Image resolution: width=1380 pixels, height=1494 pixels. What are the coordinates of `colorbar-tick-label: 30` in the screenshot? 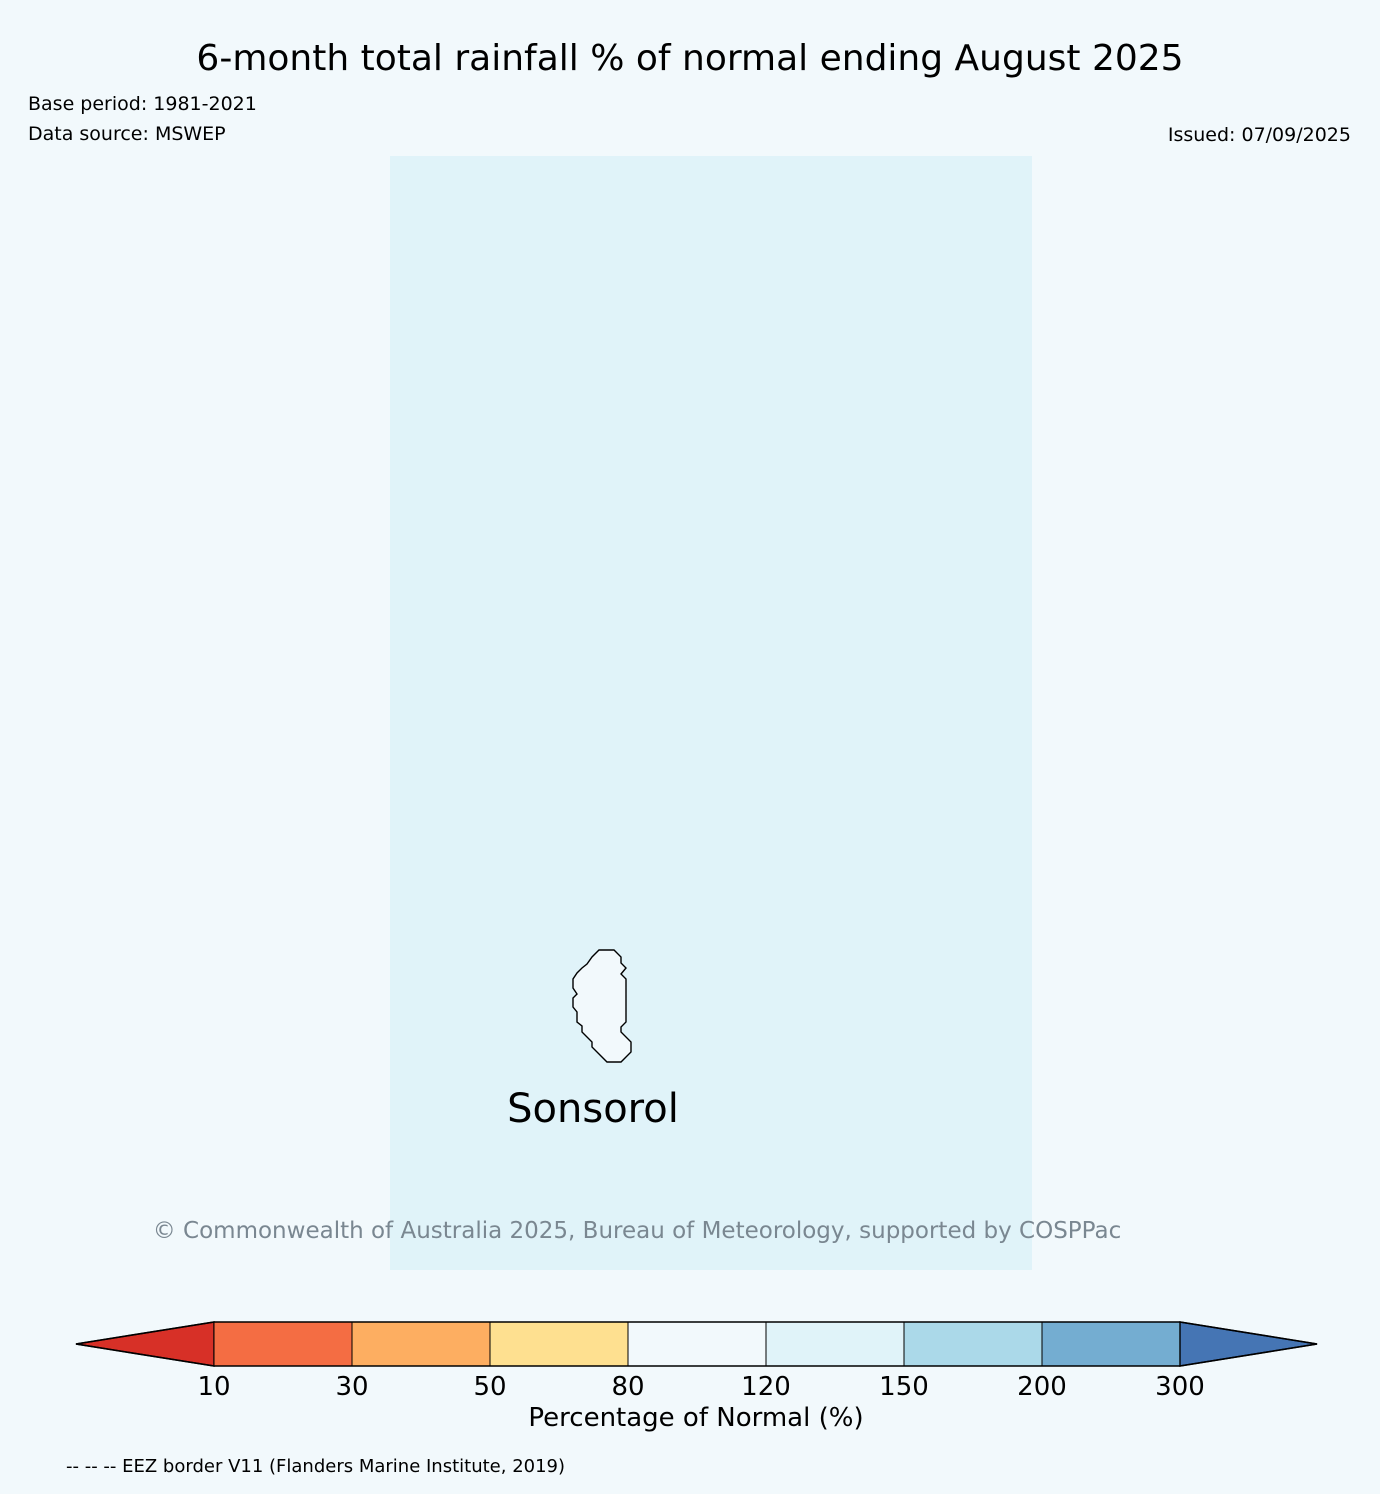 It's located at (352, 1387).